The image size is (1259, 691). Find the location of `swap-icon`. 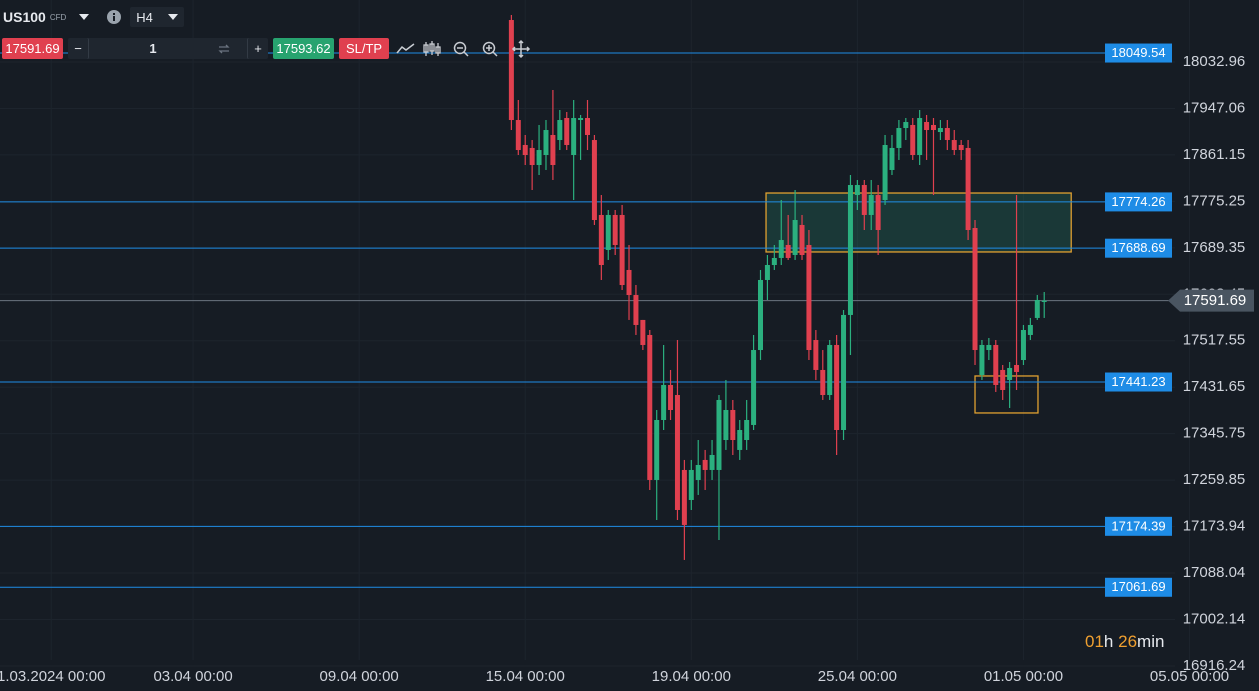

swap-icon is located at coordinates (224, 49).